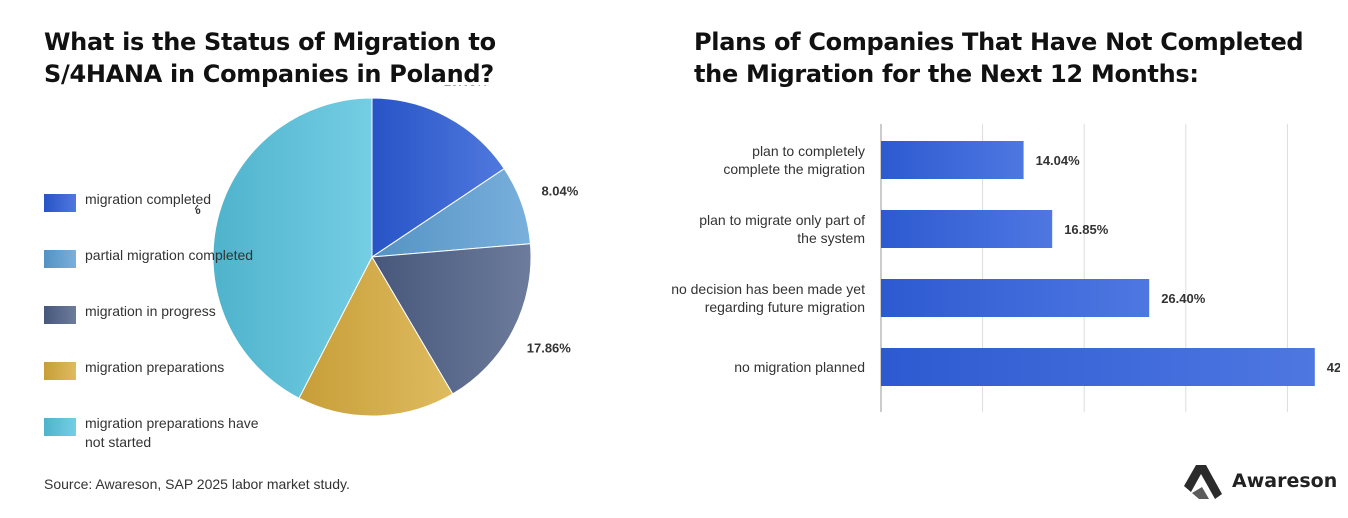 The height and width of the screenshot is (518, 1348). What do you see at coordinates (155, 367) in the screenshot?
I see `legend-label: migration preparations` at bounding box center [155, 367].